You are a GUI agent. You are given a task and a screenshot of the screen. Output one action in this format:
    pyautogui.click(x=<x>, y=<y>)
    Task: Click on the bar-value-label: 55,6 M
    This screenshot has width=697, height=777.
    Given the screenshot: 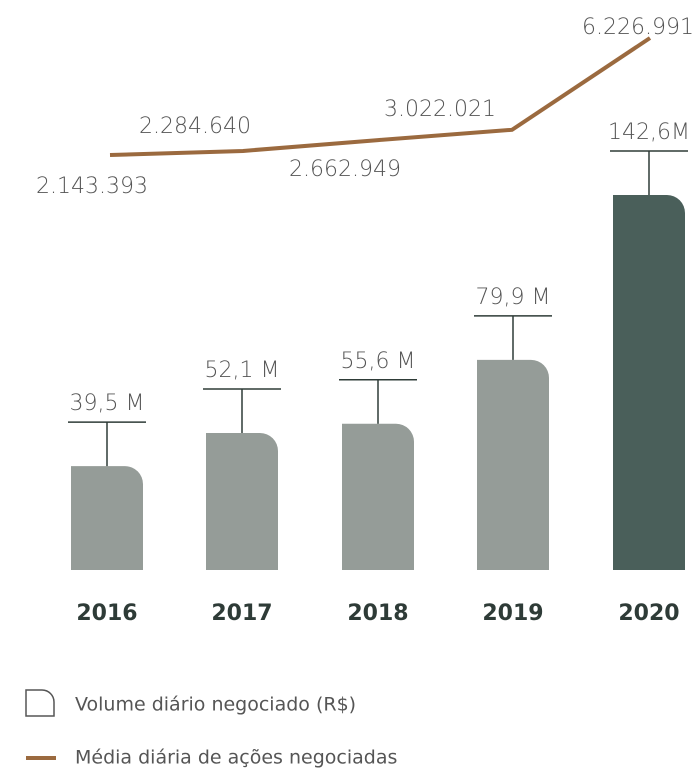 What is the action you would take?
    pyautogui.click(x=378, y=361)
    